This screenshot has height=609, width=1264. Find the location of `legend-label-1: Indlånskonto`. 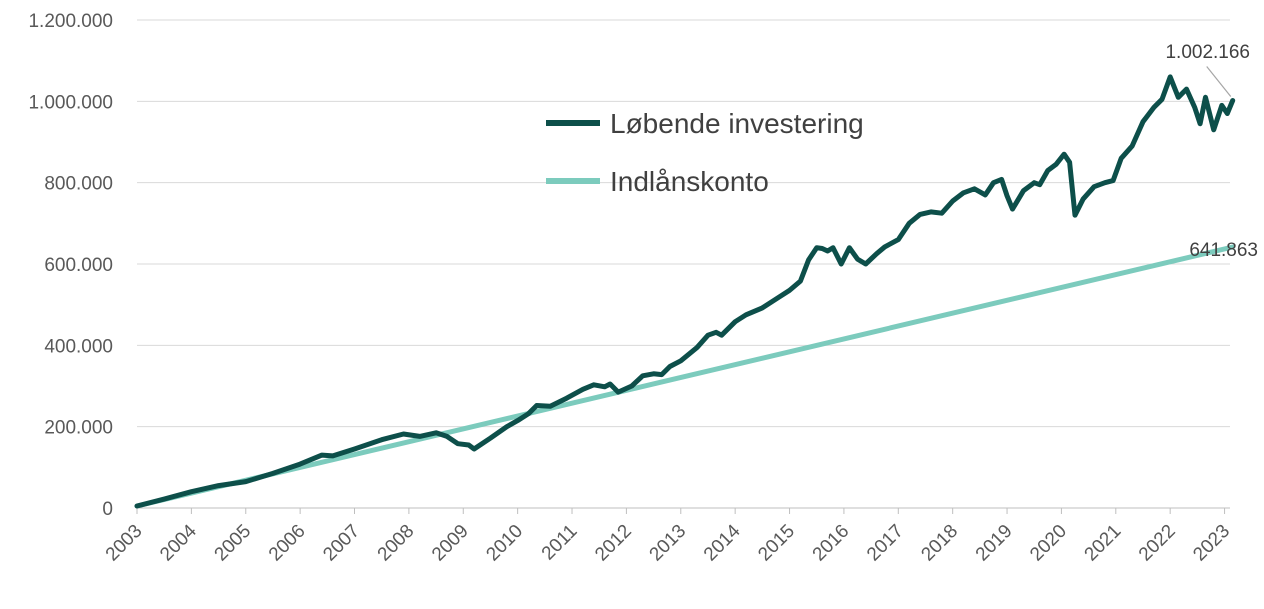

legend-label-1: Indlånskonto is located at coordinates (689, 181).